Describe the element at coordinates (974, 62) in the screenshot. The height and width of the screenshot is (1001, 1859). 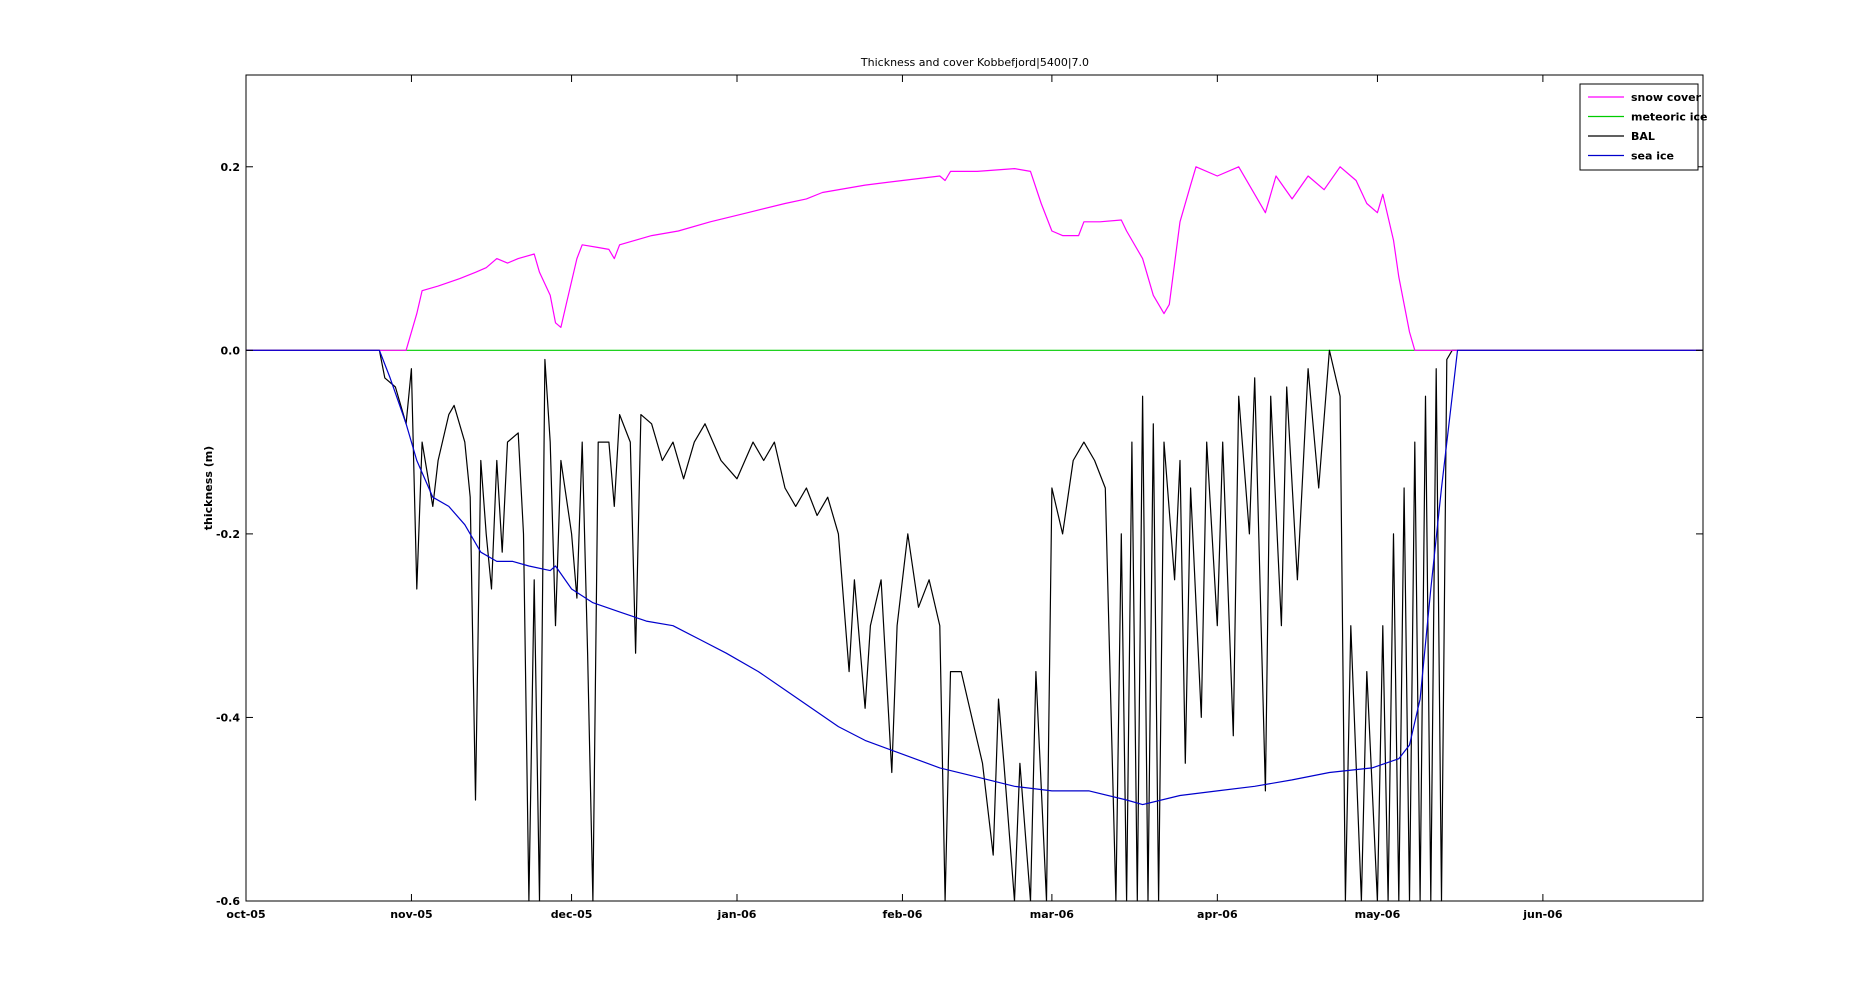
I see `chart-title: Thickness and cover Kobbefjord|5400|7.0` at that location.